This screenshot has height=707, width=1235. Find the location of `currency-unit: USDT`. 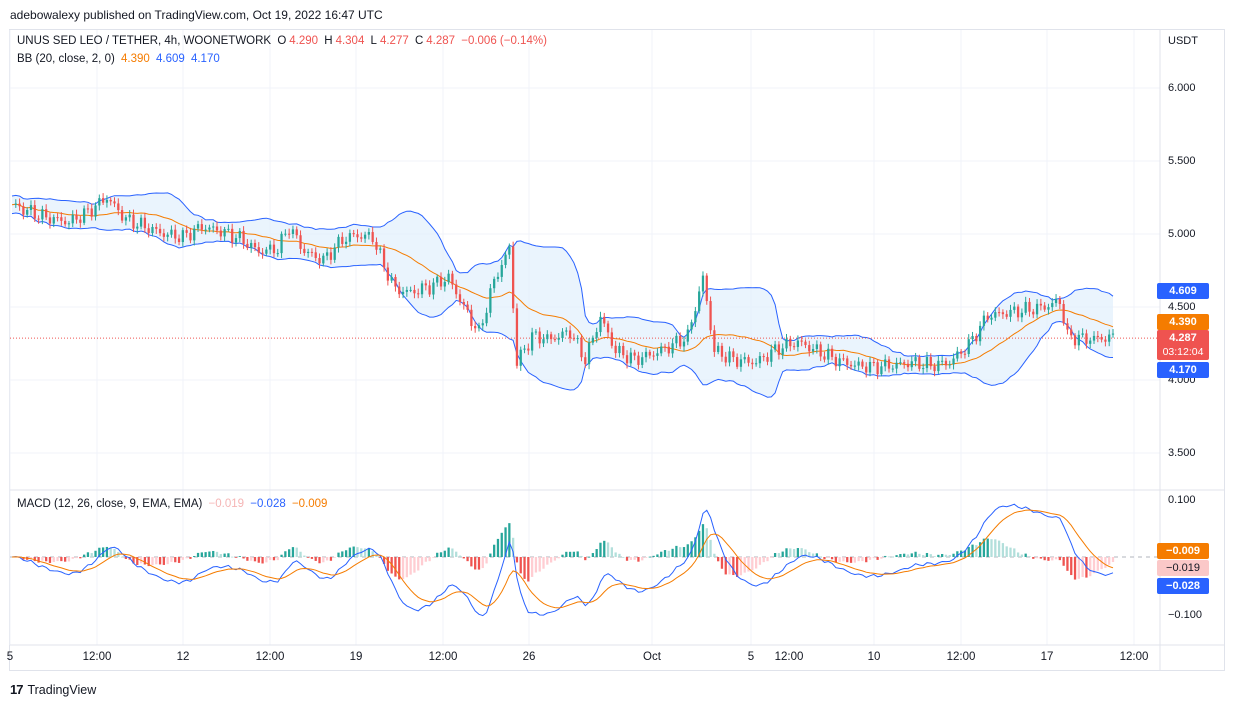

currency-unit: USDT is located at coordinates (1183, 41).